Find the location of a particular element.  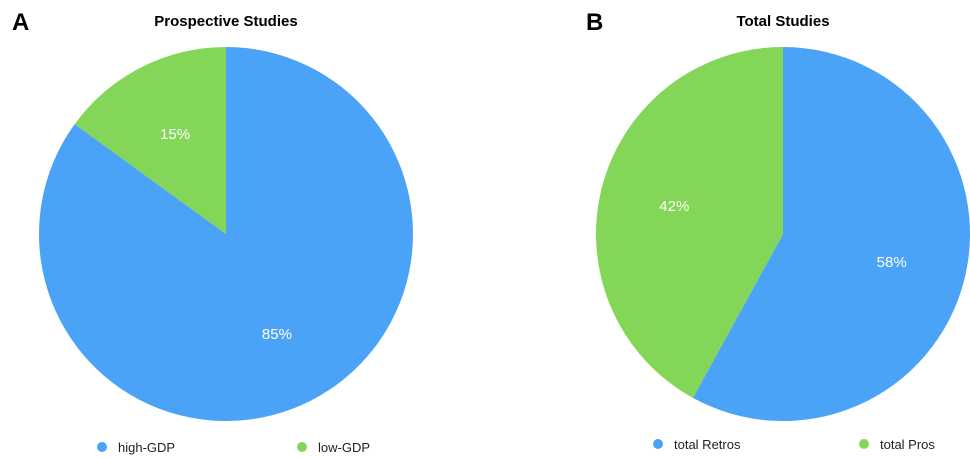

legend-b: total Retros total Pros is located at coordinates (794, 444).